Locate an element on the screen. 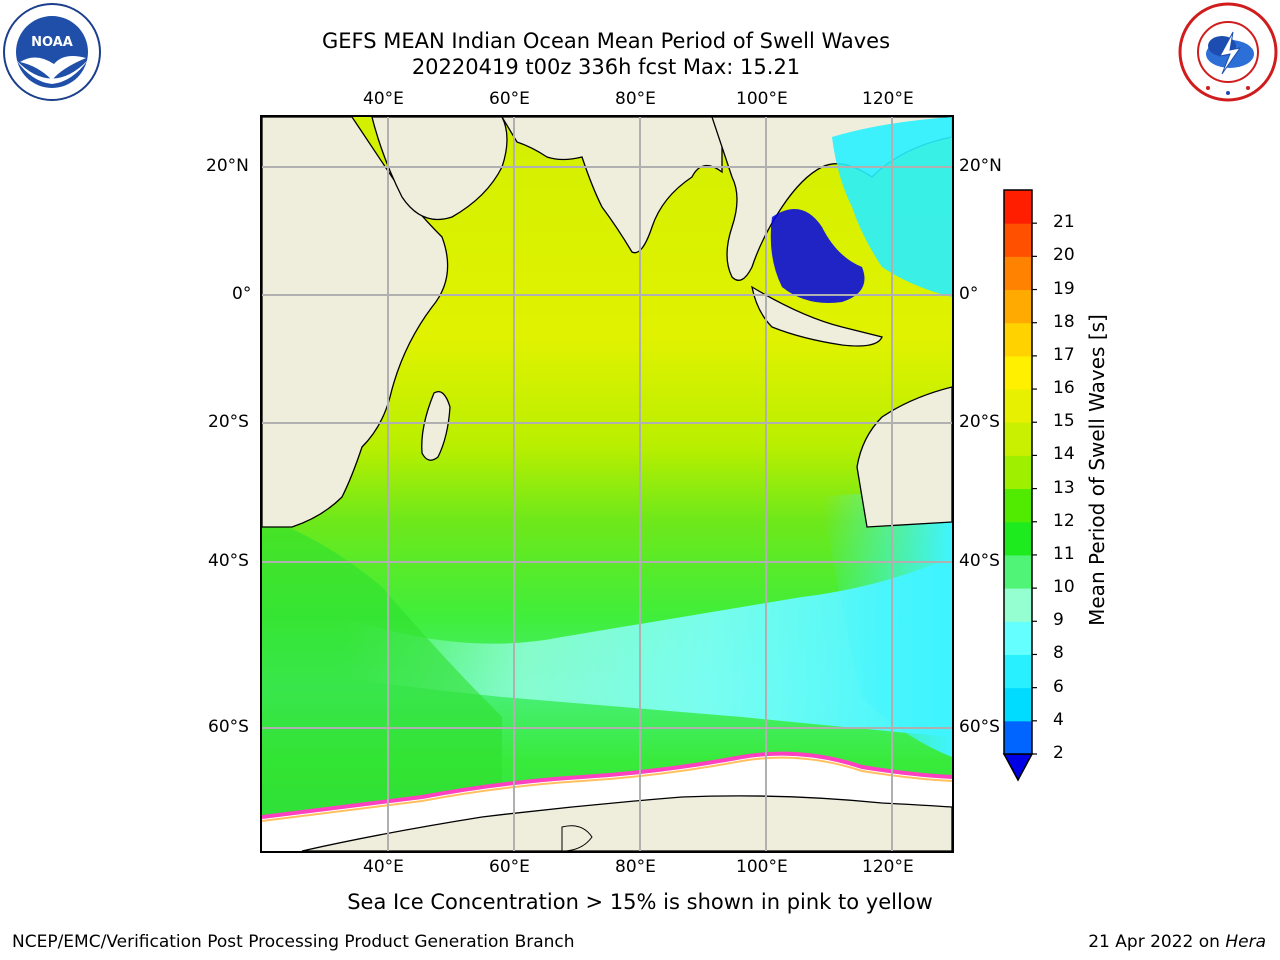 The image size is (1280, 960). colorbar-tick-label: 21 is located at coordinates (1064, 222).